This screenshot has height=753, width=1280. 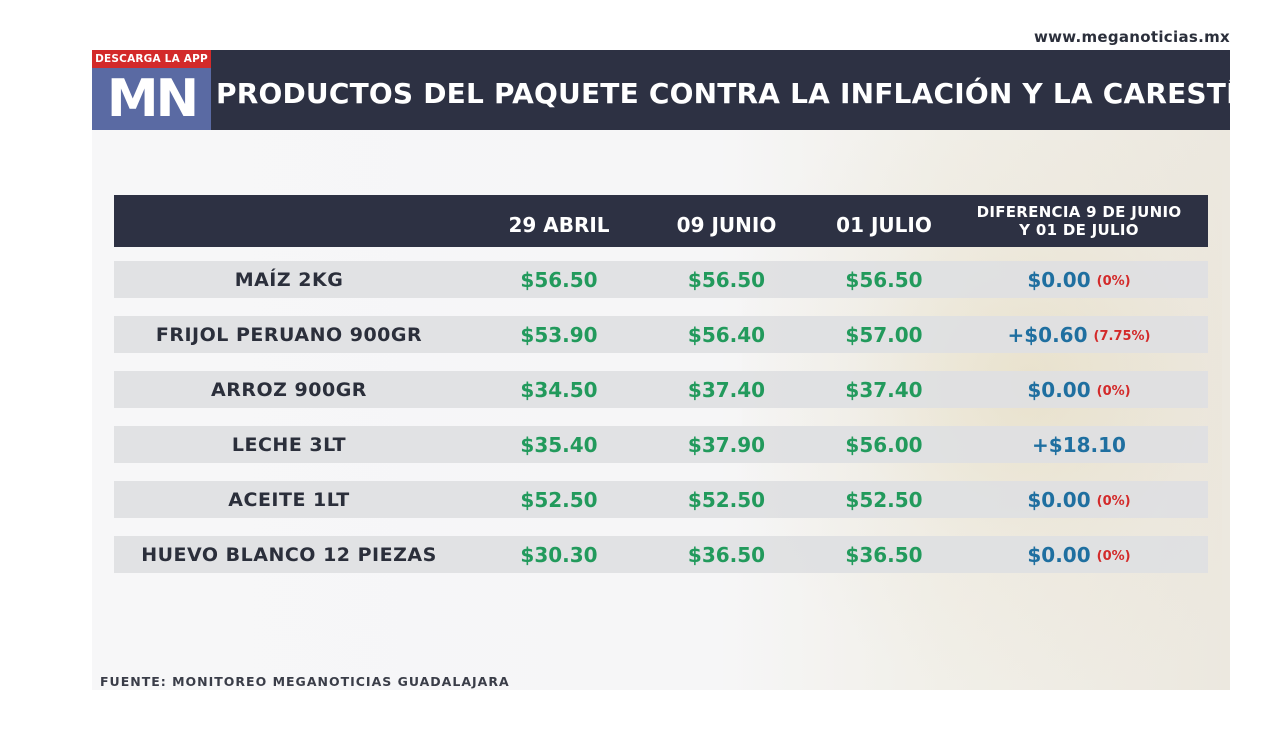 I want to click on price-01-julio: $56.50, so click(x=884, y=279).